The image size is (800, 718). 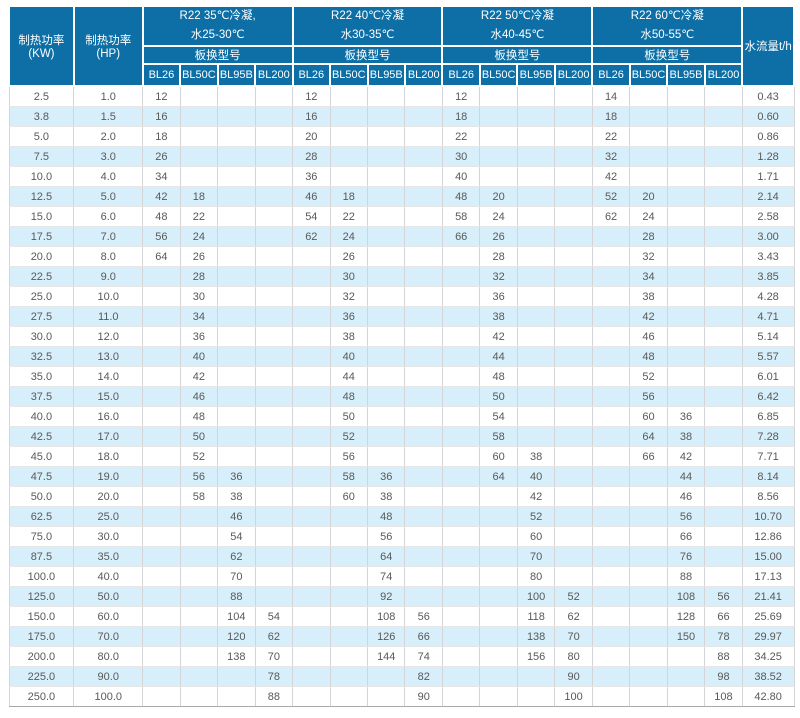 I want to click on cell-heating-power-hp: 2.0, so click(x=108, y=136).